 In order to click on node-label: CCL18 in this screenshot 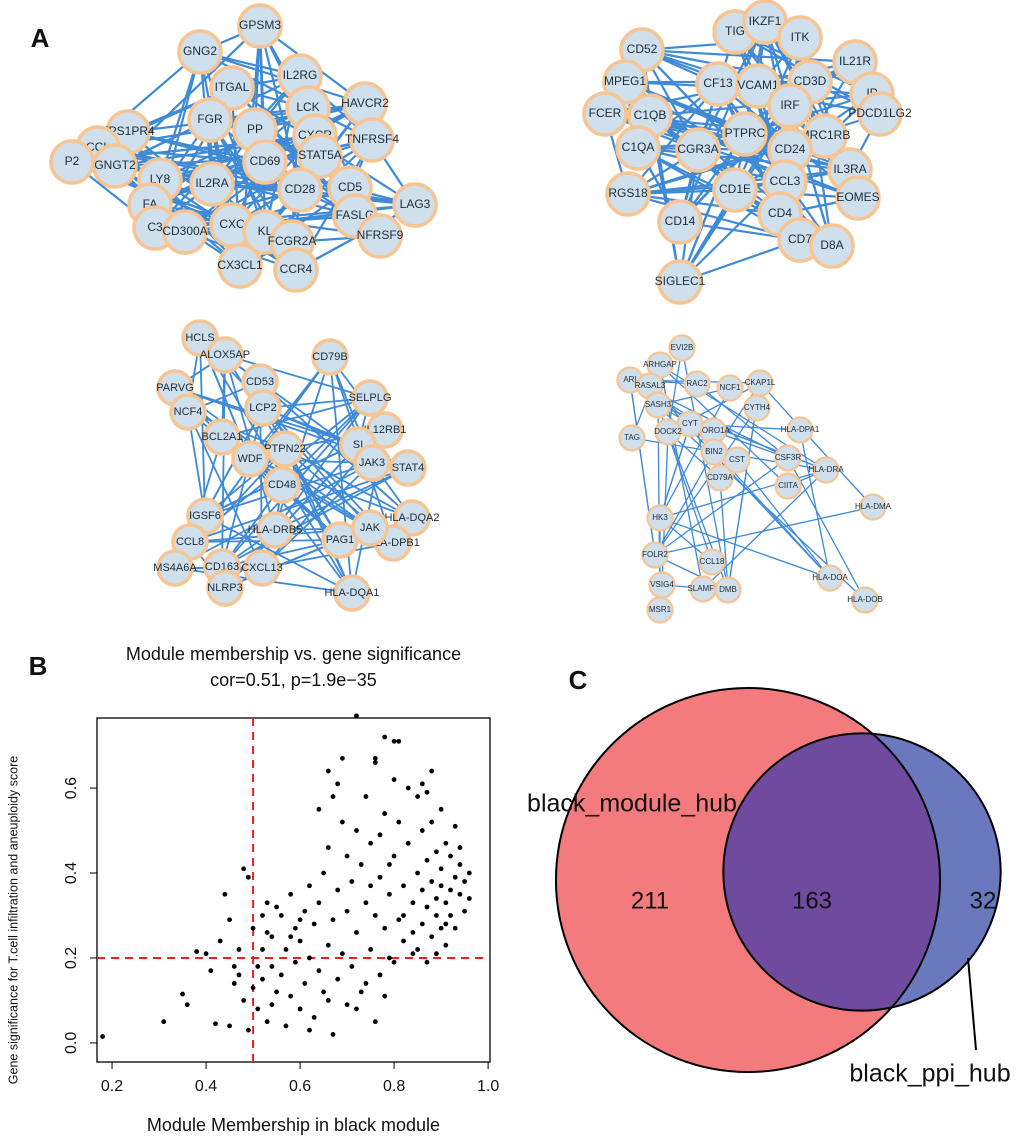, I will do `click(712, 561)`.